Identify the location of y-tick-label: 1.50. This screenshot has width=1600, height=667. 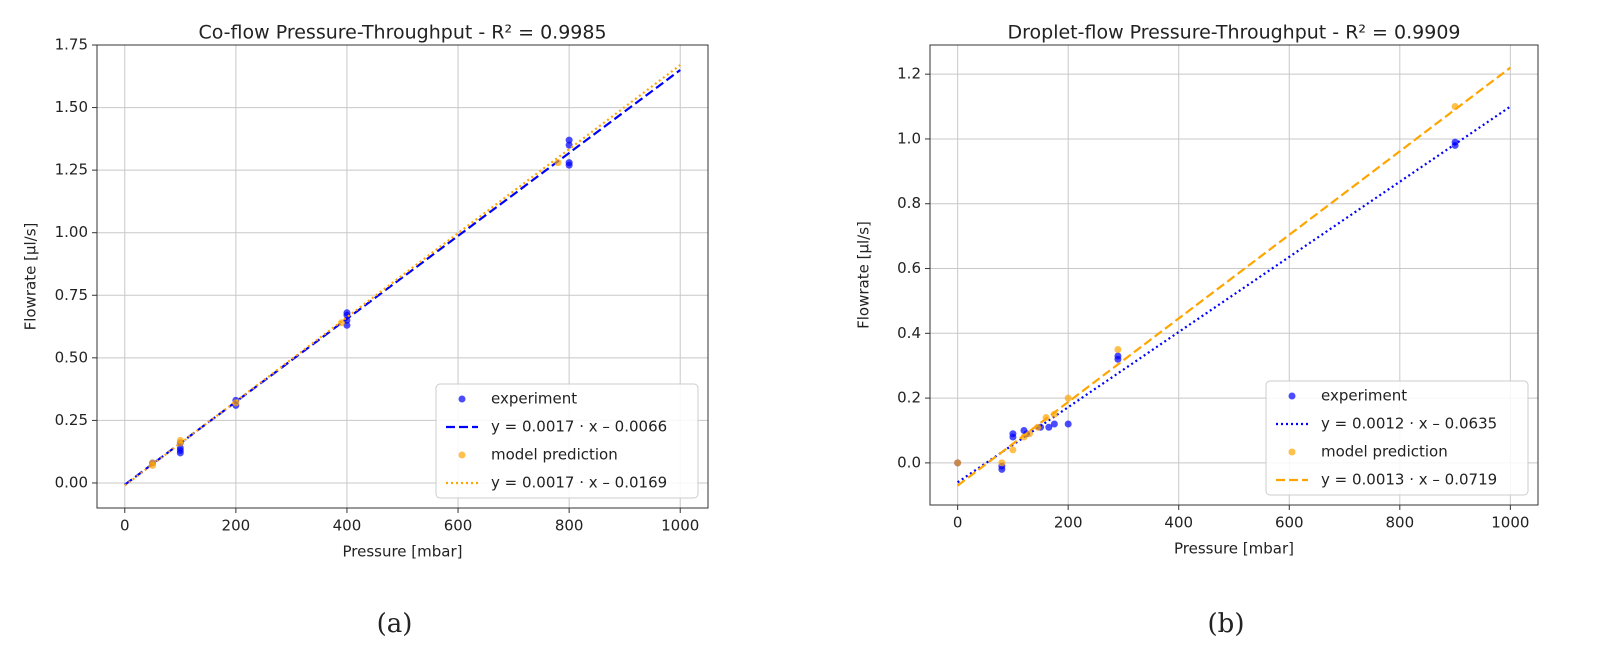
(71, 107).